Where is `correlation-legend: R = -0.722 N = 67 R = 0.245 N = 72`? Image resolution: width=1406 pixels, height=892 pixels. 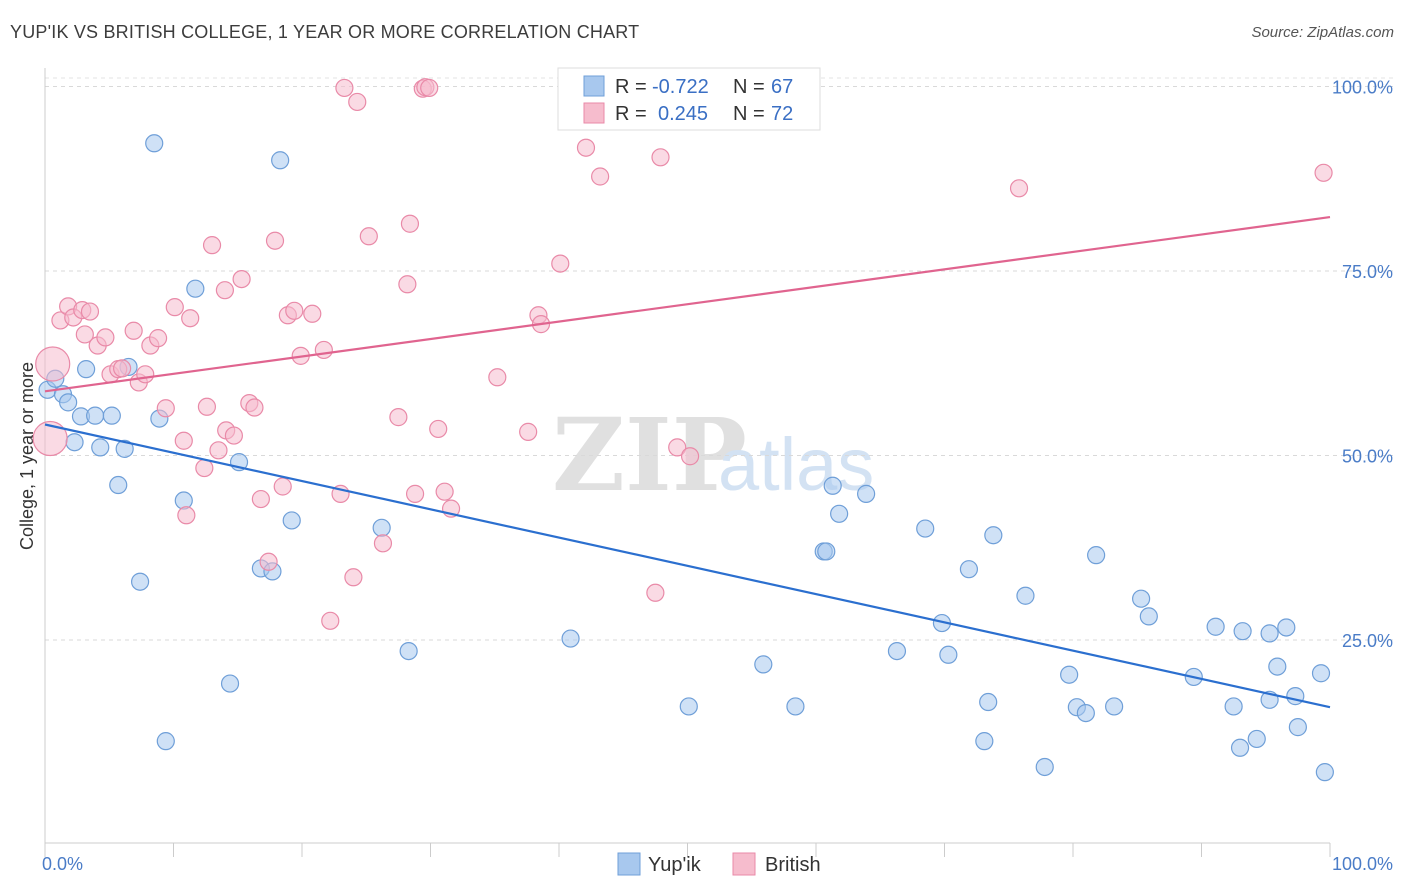 correlation-legend: R = -0.722 N = 67 R = 0.245 N = 72 is located at coordinates (689, 99).